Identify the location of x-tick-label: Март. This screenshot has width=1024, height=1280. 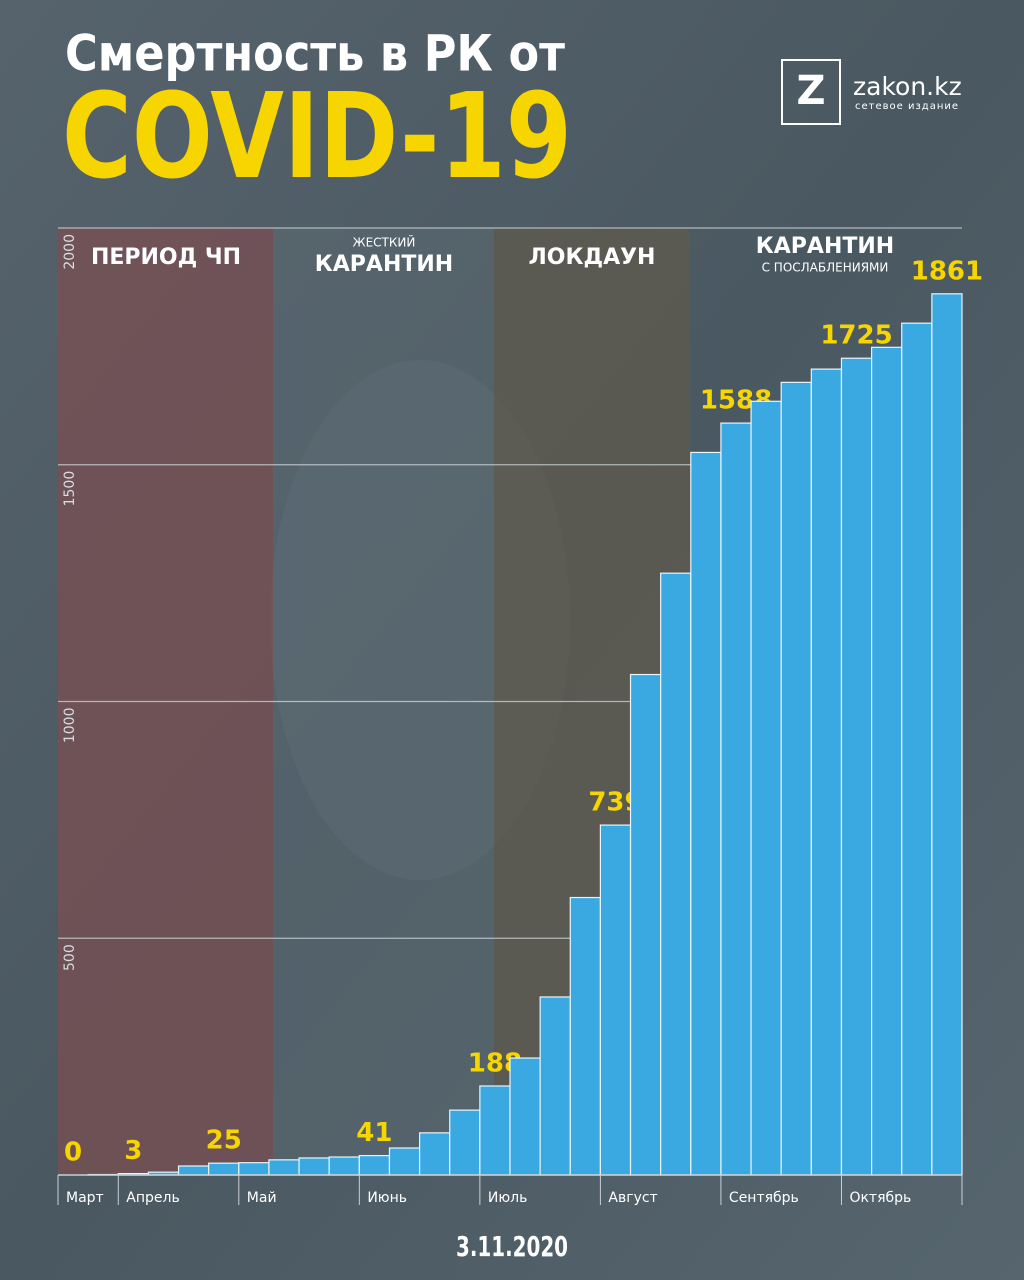
(85, 1198).